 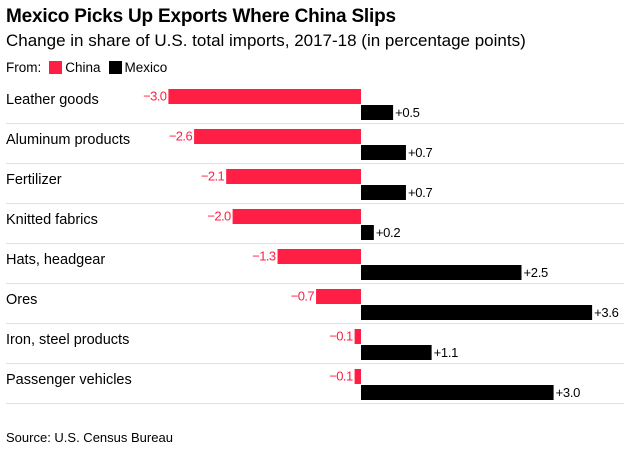 I want to click on data-label-mexico: +2.5, so click(x=536, y=272).